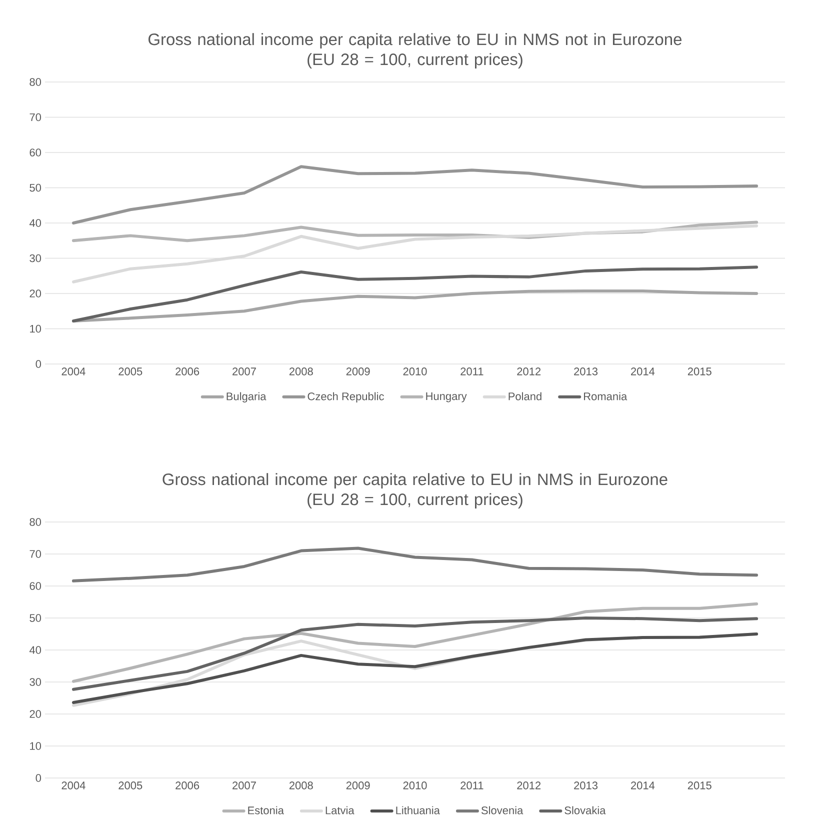 The image size is (821, 817). Describe the element at coordinates (585, 810) in the screenshot. I see `legend-label: Slovakia` at that location.